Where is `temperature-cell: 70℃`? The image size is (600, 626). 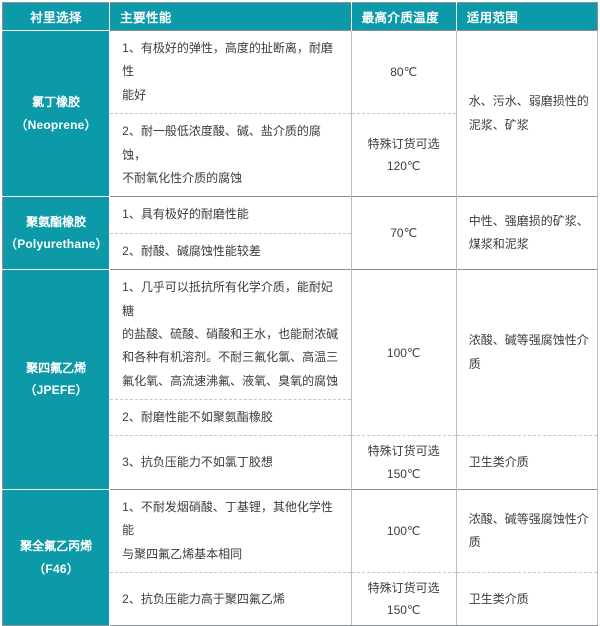
temperature-cell: 70℃ is located at coordinates (404, 233).